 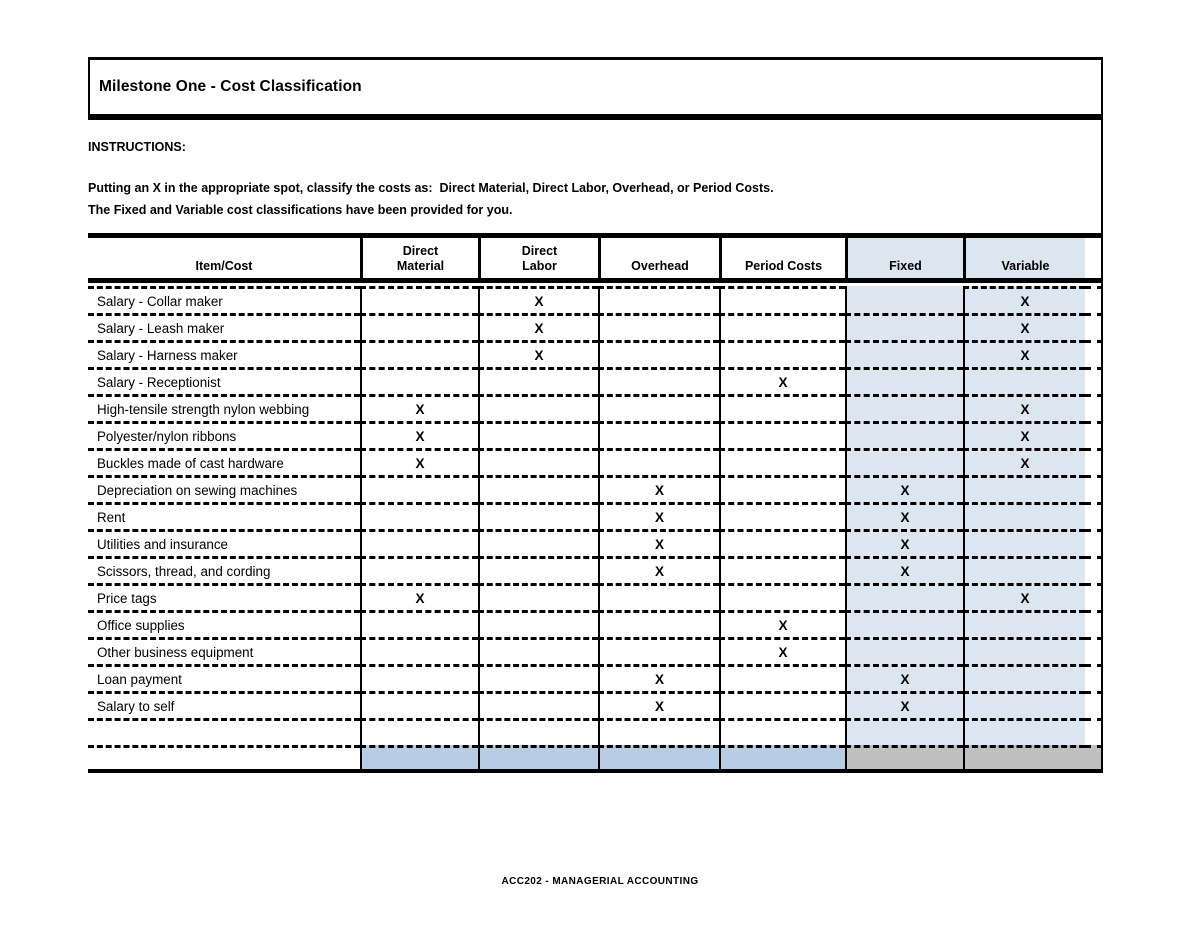 I want to click on mark-cell-pc: X, so click(x=782, y=650).